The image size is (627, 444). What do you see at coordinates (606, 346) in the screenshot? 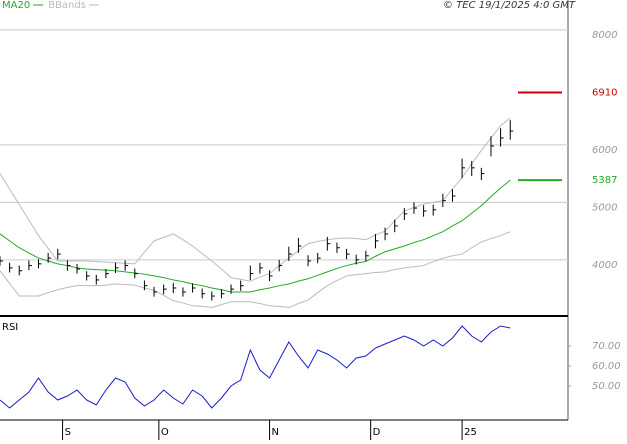
I see `y-tick-label: 70.00` at bounding box center [606, 346].